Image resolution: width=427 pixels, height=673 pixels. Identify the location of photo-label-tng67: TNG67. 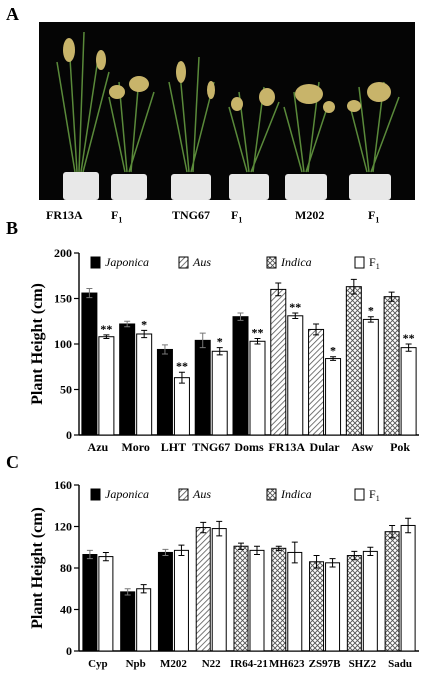
(191, 215).